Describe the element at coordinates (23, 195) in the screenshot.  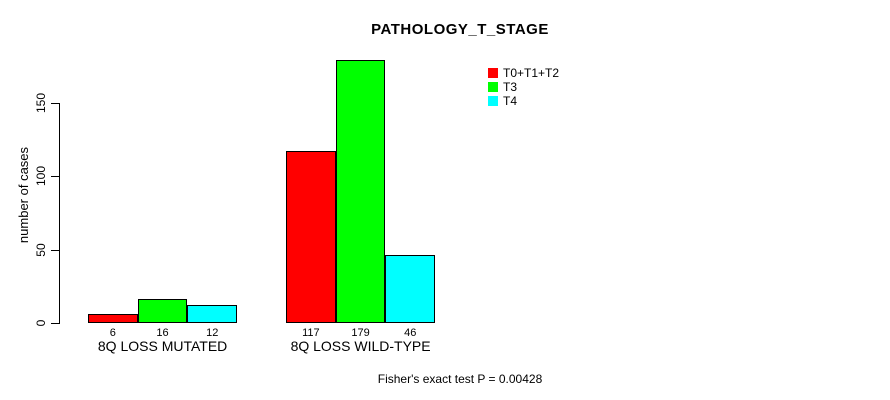
I see `y-axis-label: number of cases` at that location.